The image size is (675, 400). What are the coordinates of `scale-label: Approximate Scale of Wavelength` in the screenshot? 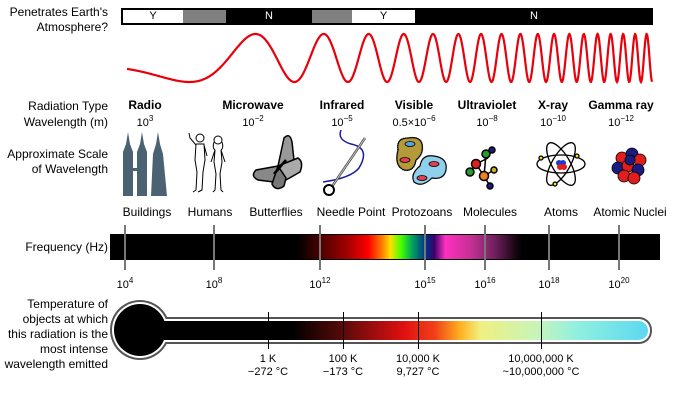 It's located at (57, 162).